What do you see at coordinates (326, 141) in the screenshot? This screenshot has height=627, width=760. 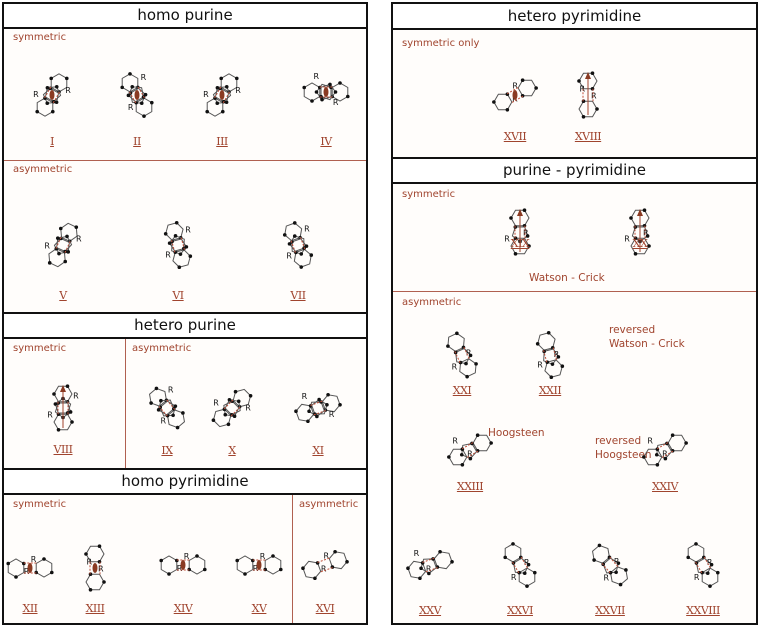 I see `pair-label-IV: IV` at bounding box center [326, 141].